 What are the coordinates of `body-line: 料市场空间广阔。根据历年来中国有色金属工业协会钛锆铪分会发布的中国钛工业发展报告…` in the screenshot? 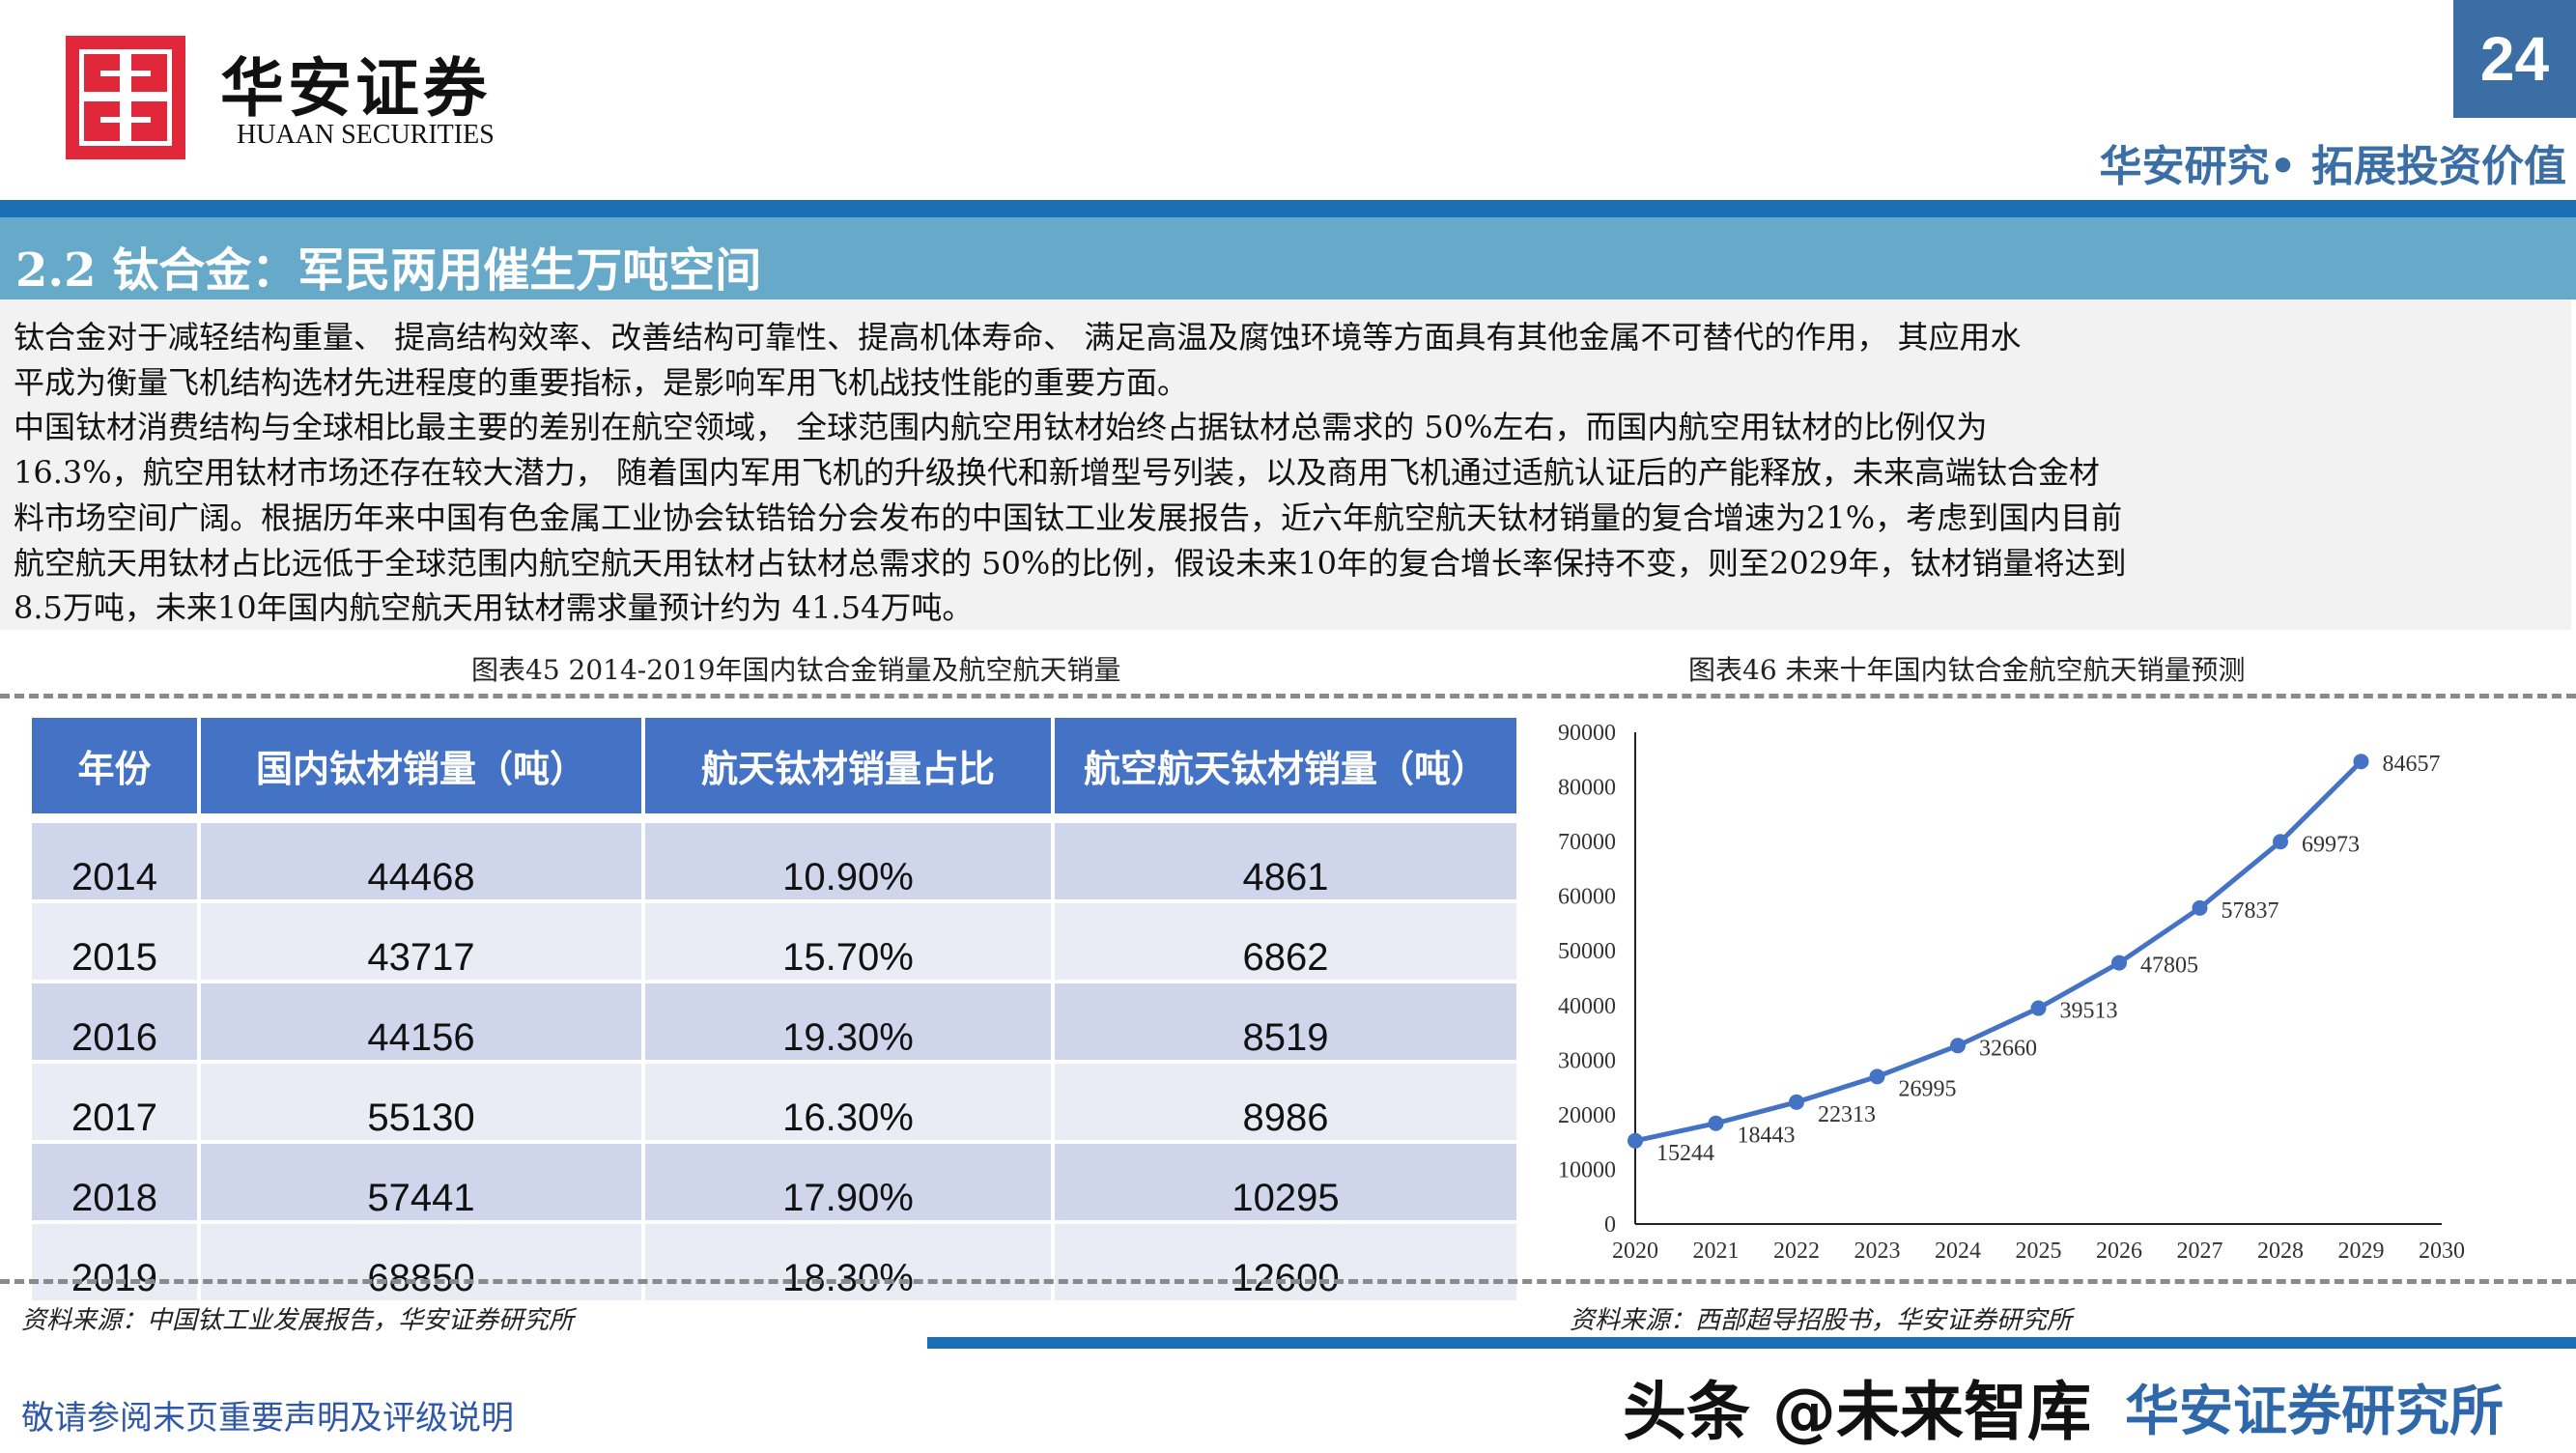 It's located at (1068, 517).